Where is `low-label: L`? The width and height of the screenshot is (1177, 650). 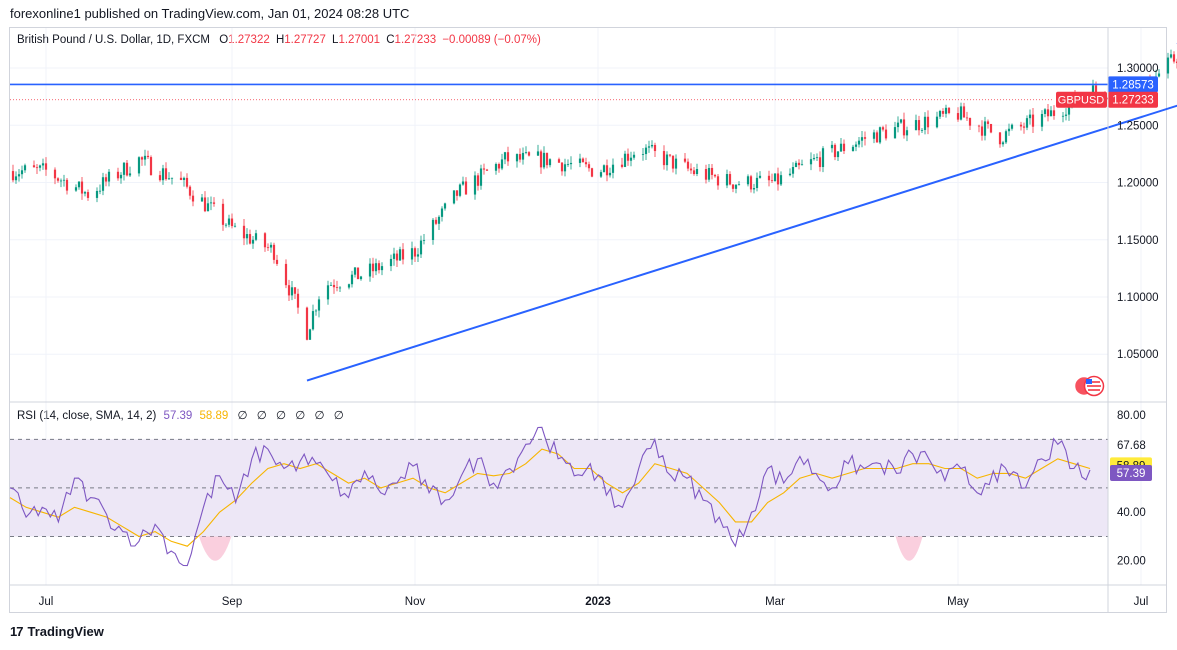
low-label: L is located at coordinates (335, 40).